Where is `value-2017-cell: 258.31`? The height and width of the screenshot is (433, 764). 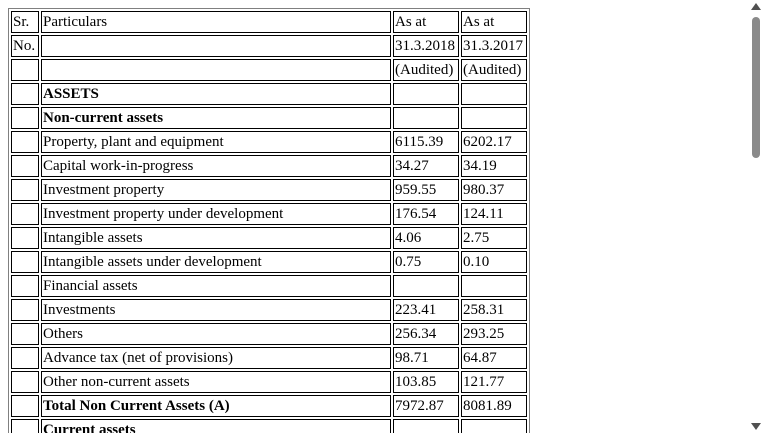
value-2017-cell: 258.31 is located at coordinates (494, 310).